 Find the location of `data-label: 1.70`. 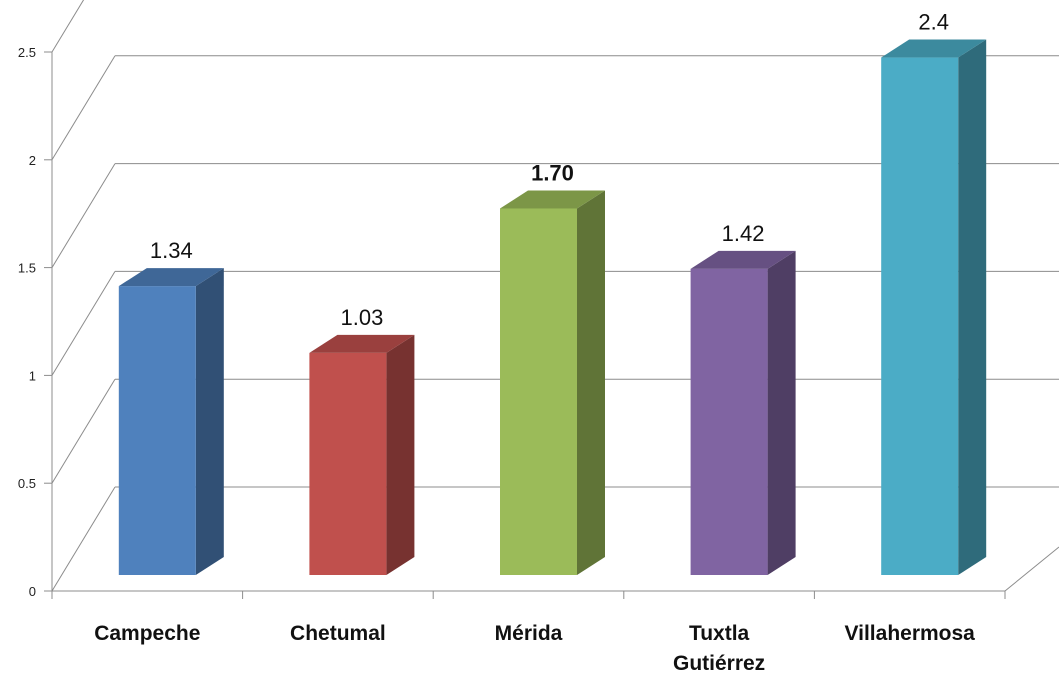

data-label: 1.70 is located at coordinates (552, 172).